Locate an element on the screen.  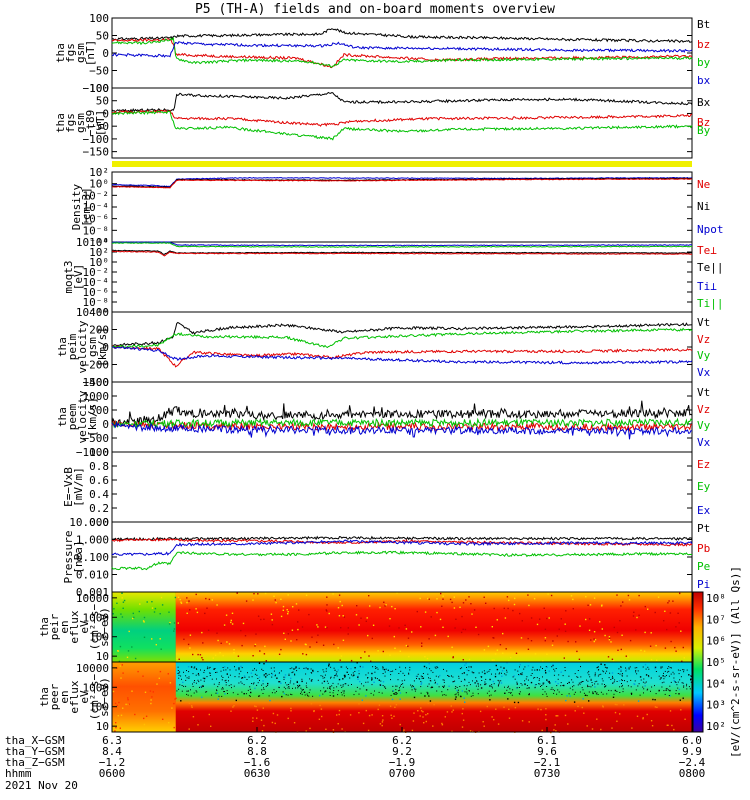
y-tick-label: 10⁻⁶ is located at coordinates (96, 219).